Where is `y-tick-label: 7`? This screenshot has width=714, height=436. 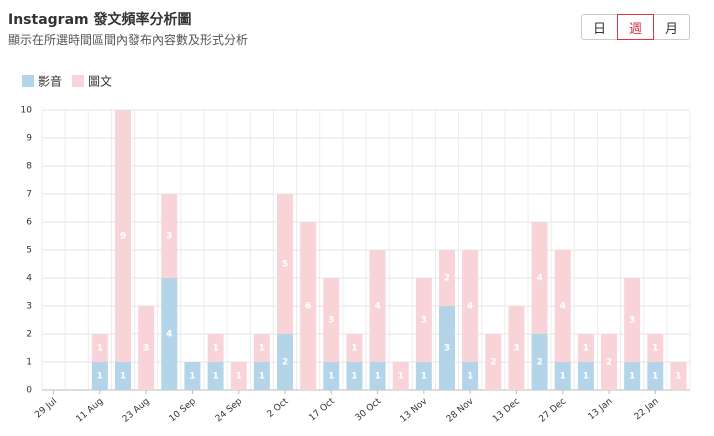
y-tick-label: 7 is located at coordinates (29, 195).